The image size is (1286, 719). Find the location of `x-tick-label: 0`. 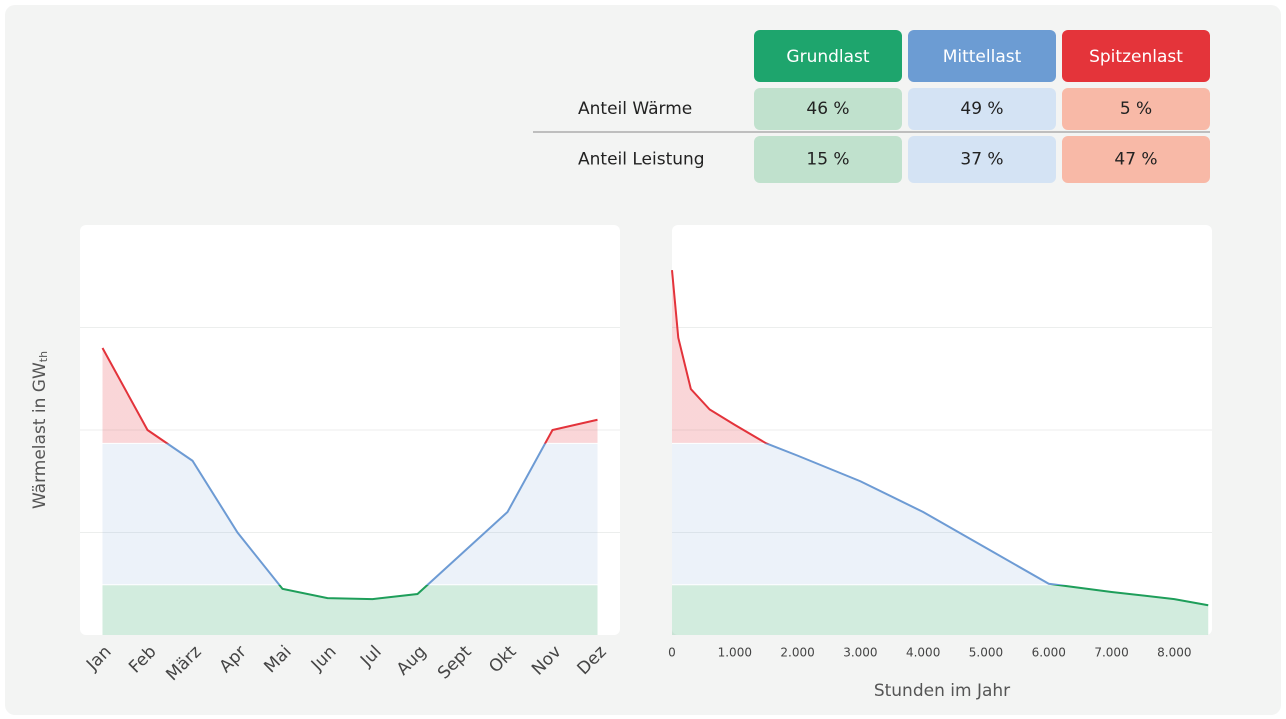

x-tick-label: 0 is located at coordinates (672, 653).